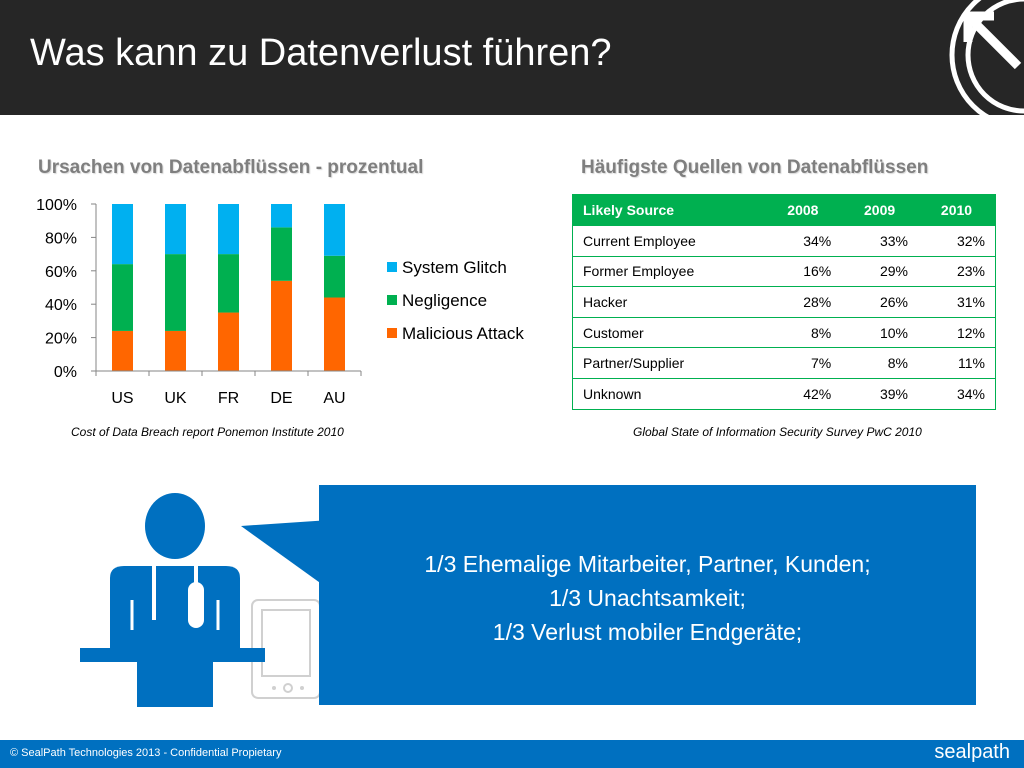 This screenshot has height=768, width=1024. What do you see at coordinates (668, 393) in the screenshot?
I see `table-cell: Unknown` at bounding box center [668, 393].